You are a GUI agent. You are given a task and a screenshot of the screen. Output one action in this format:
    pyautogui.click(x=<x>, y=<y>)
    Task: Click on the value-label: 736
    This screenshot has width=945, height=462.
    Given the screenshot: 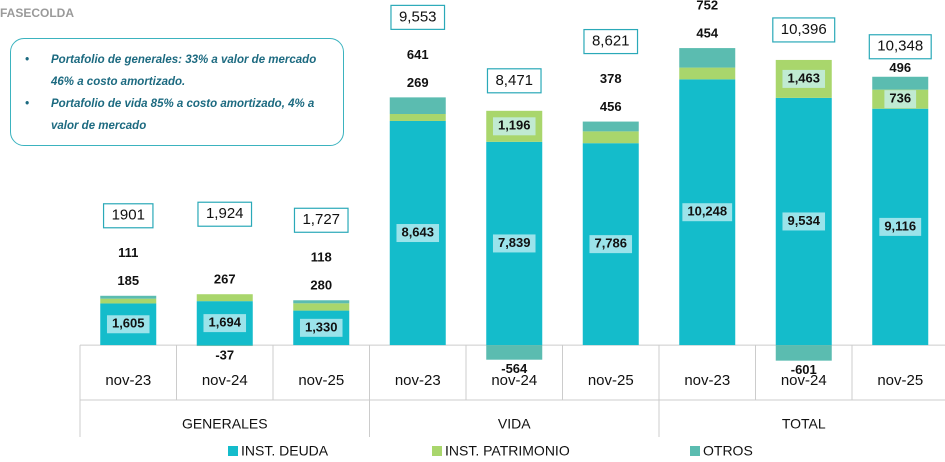 What is the action you would take?
    pyautogui.click(x=900, y=98)
    